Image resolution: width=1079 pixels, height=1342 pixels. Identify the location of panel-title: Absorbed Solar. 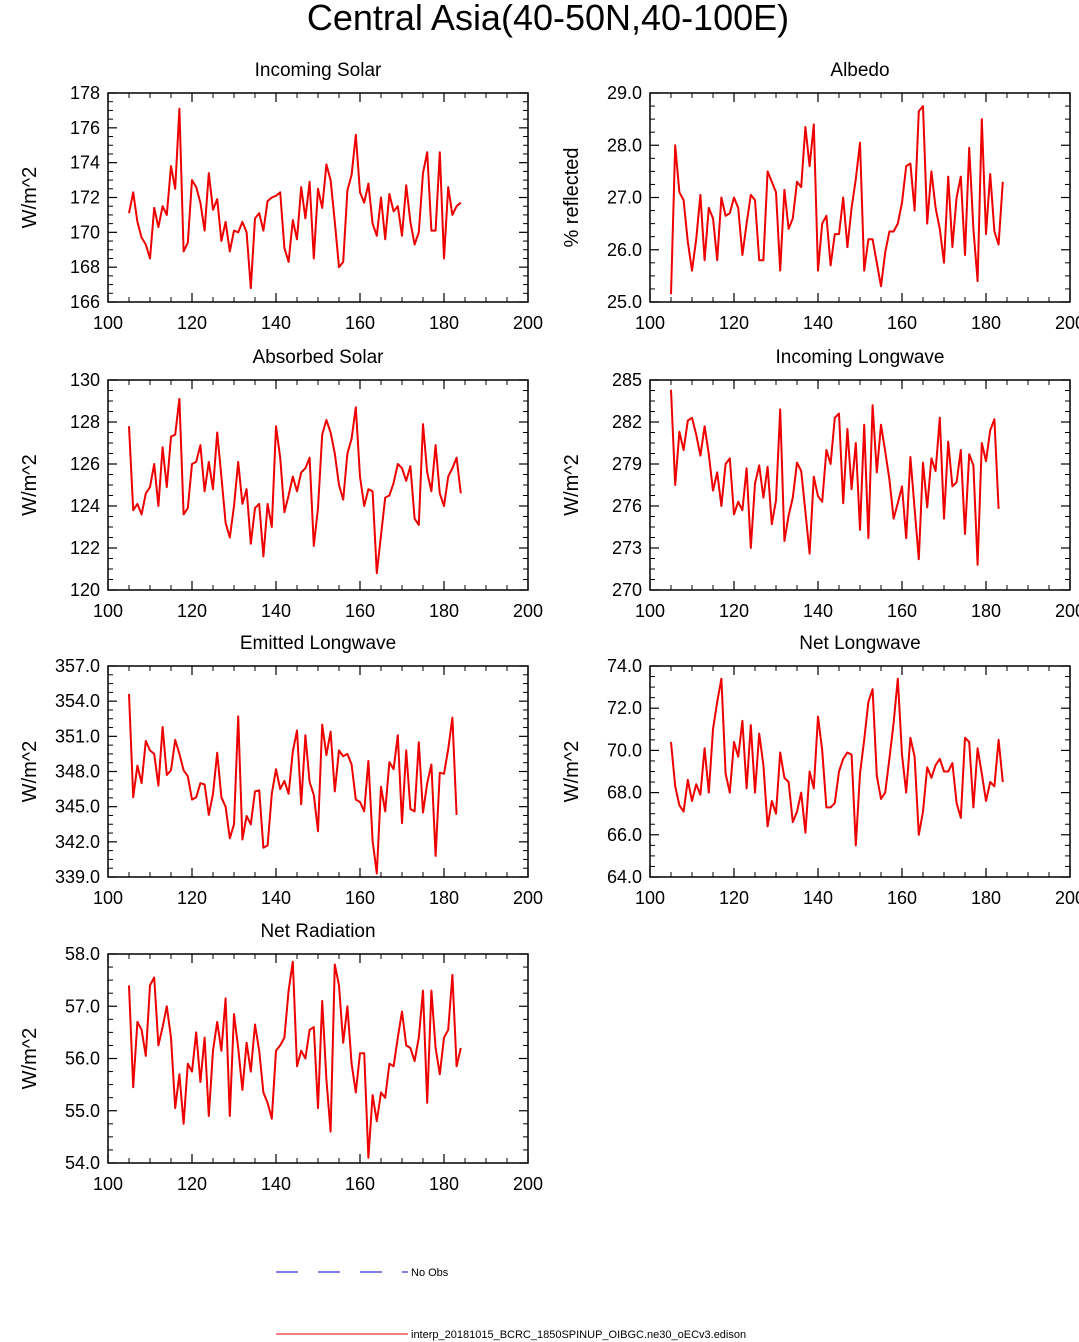
(319, 357).